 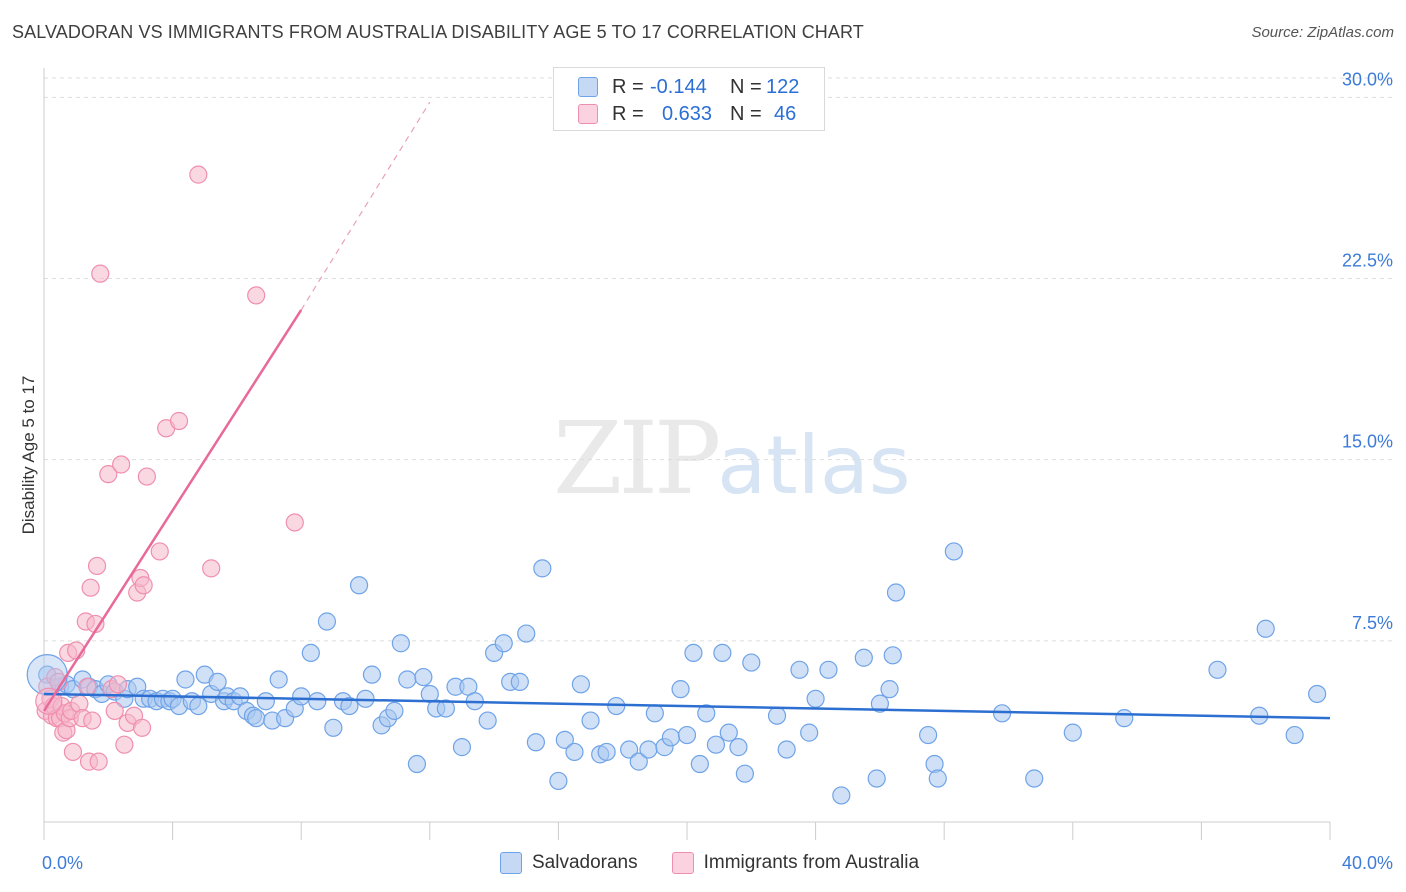 I want to click on r-value: 0.633, so click(x=687, y=113).